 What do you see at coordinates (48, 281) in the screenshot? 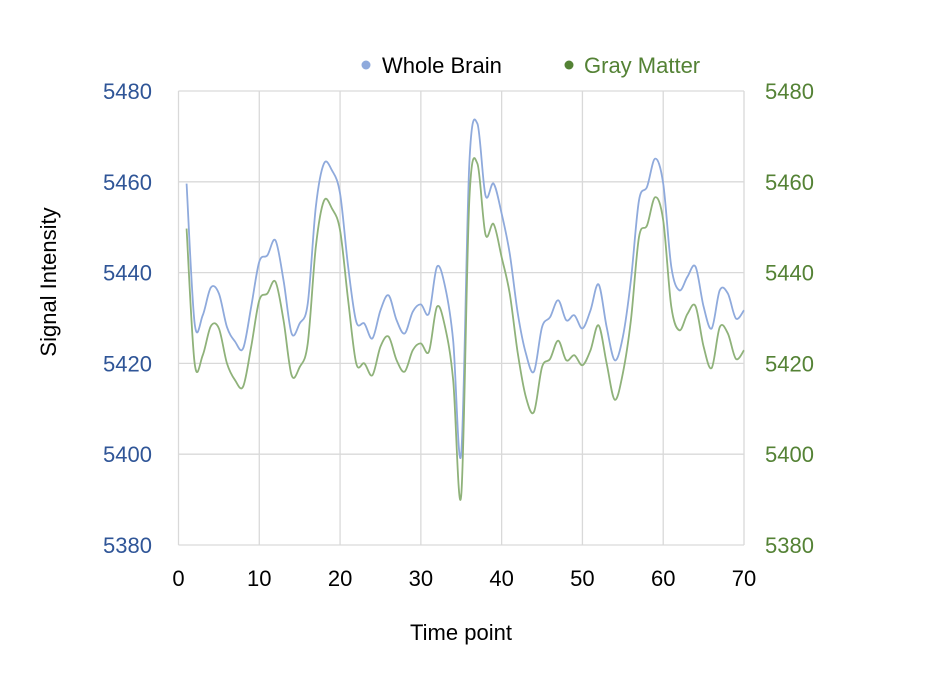
I see `y-axis-label: Signal Intensity` at bounding box center [48, 281].